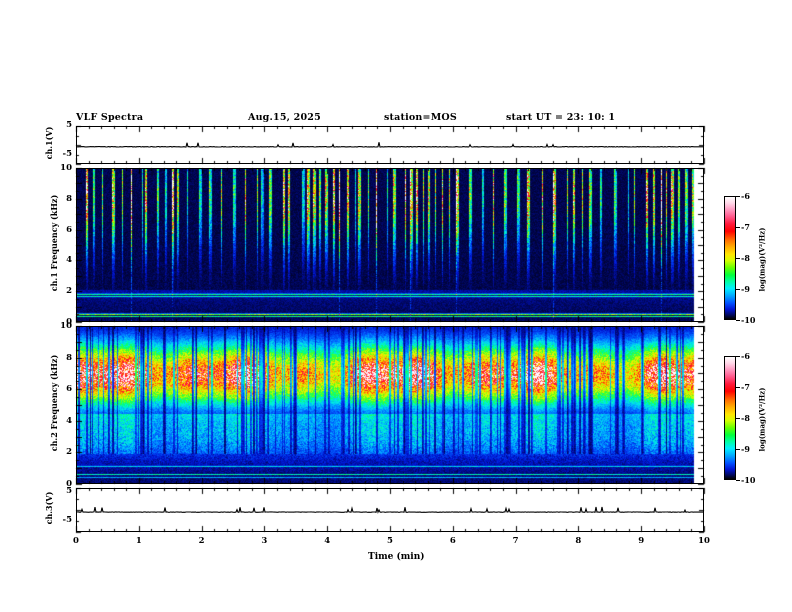 This screenshot has width=792, height=612. I want to click on colorbar-2-label--8: -8, so click(745, 418).